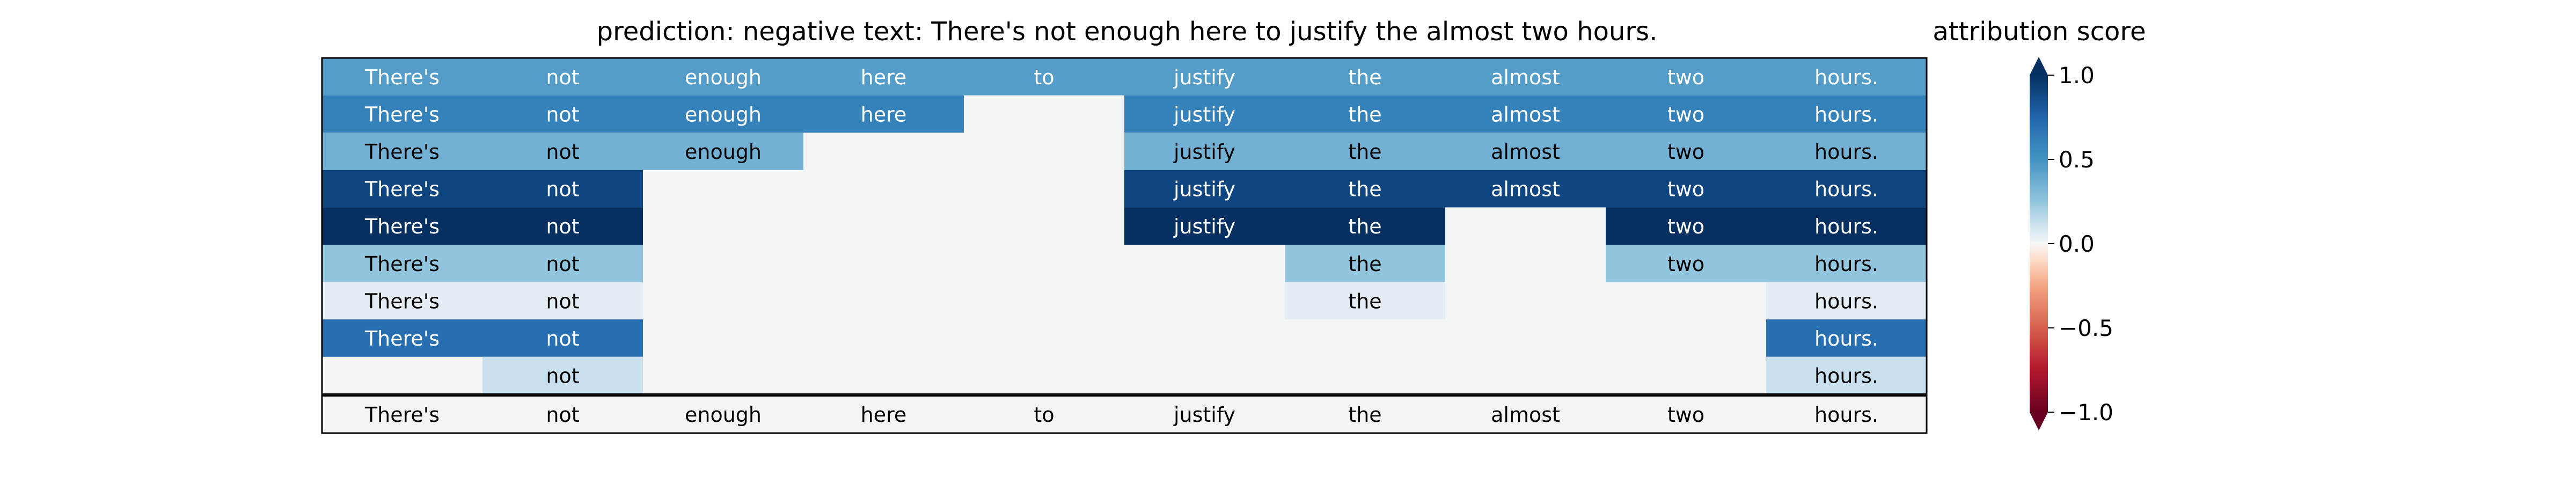  Describe the element at coordinates (2039, 32) in the screenshot. I see `colorbar-label: attribution score` at that location.